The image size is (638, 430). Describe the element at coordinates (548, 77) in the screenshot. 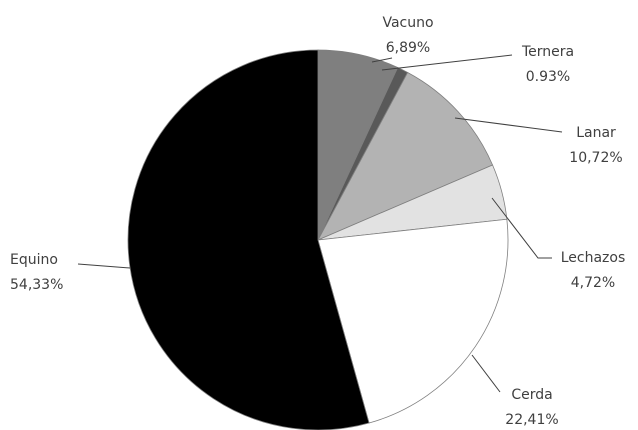

I see `slice-value-ternera: 0.93%` at that location.